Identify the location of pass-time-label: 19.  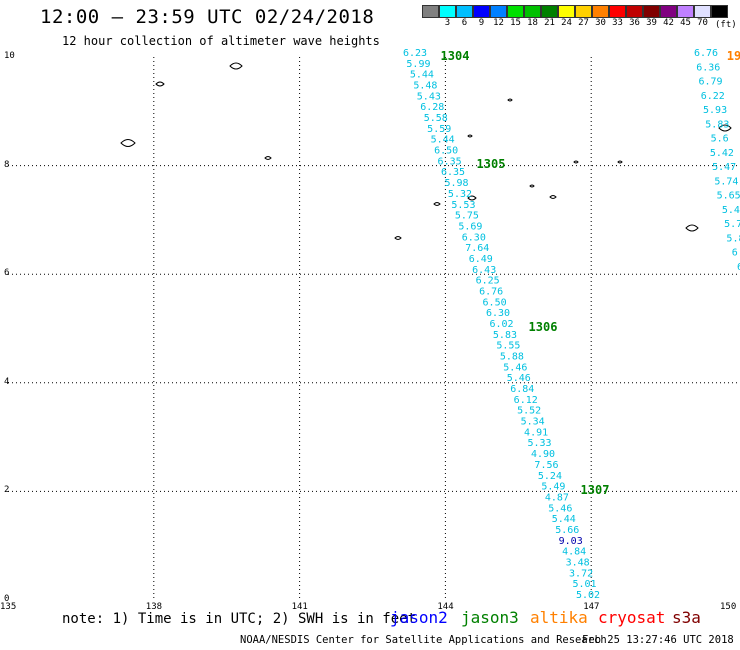
(733, 56).